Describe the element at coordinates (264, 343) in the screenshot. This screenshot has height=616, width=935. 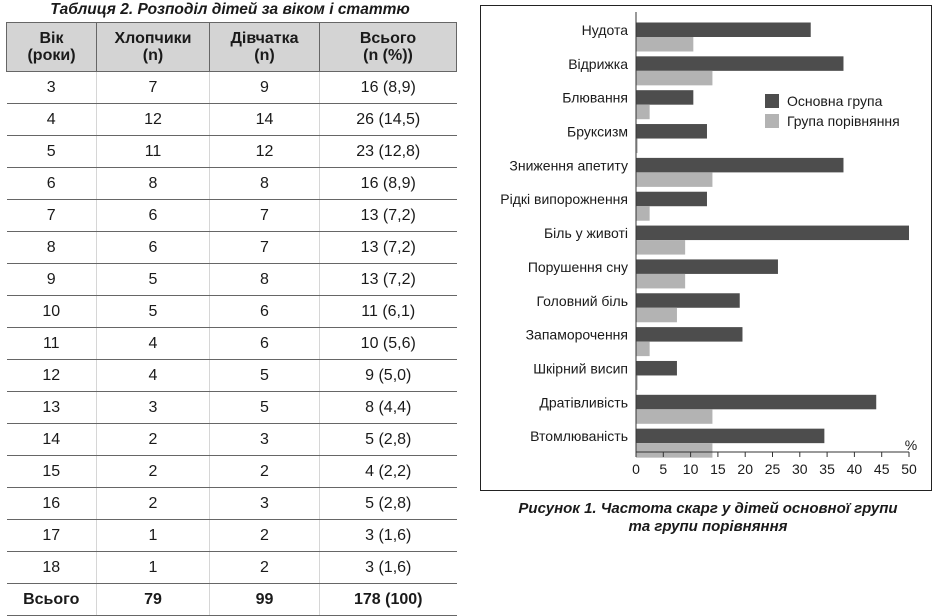
I see `cell-girls: 6` at that location.